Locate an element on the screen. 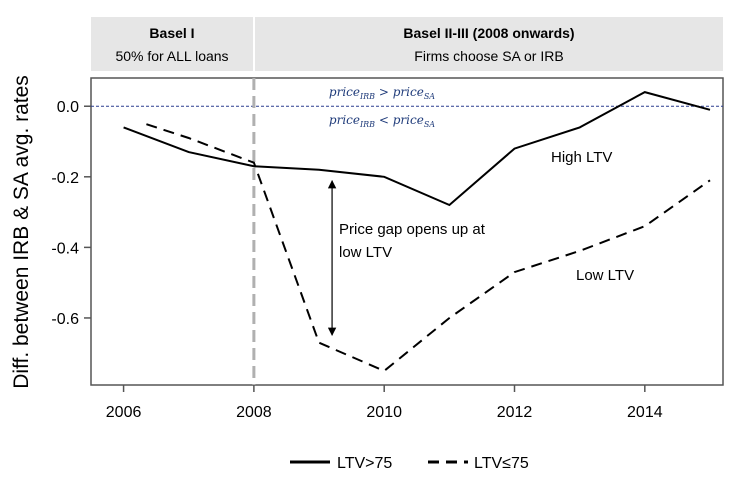 This screenshot has height=492, width=748. y-tick-label: 0.0 is located at coordinates (68, 107).